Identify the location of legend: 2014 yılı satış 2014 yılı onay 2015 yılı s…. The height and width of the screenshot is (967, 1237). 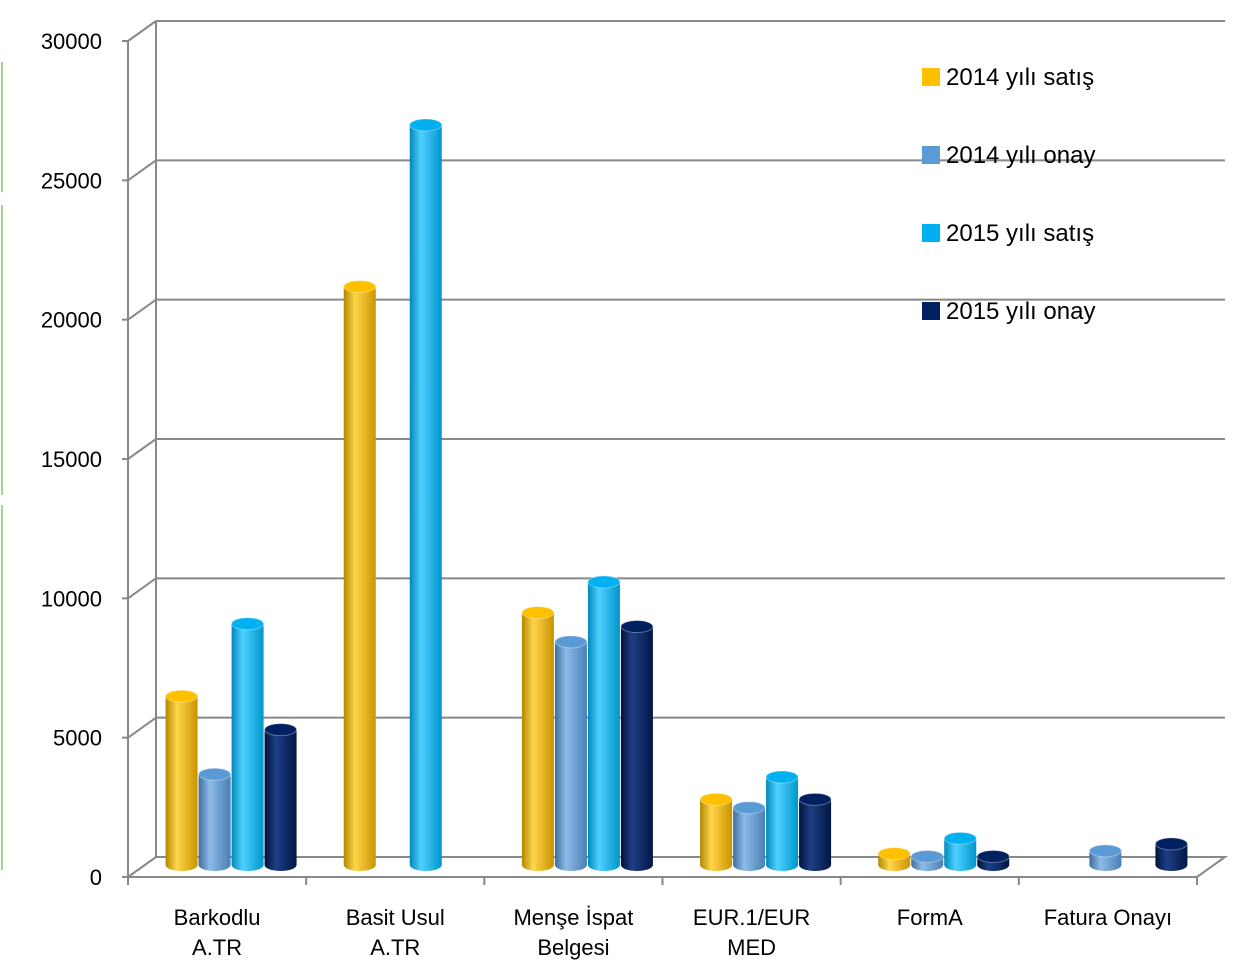
(1008, 194).